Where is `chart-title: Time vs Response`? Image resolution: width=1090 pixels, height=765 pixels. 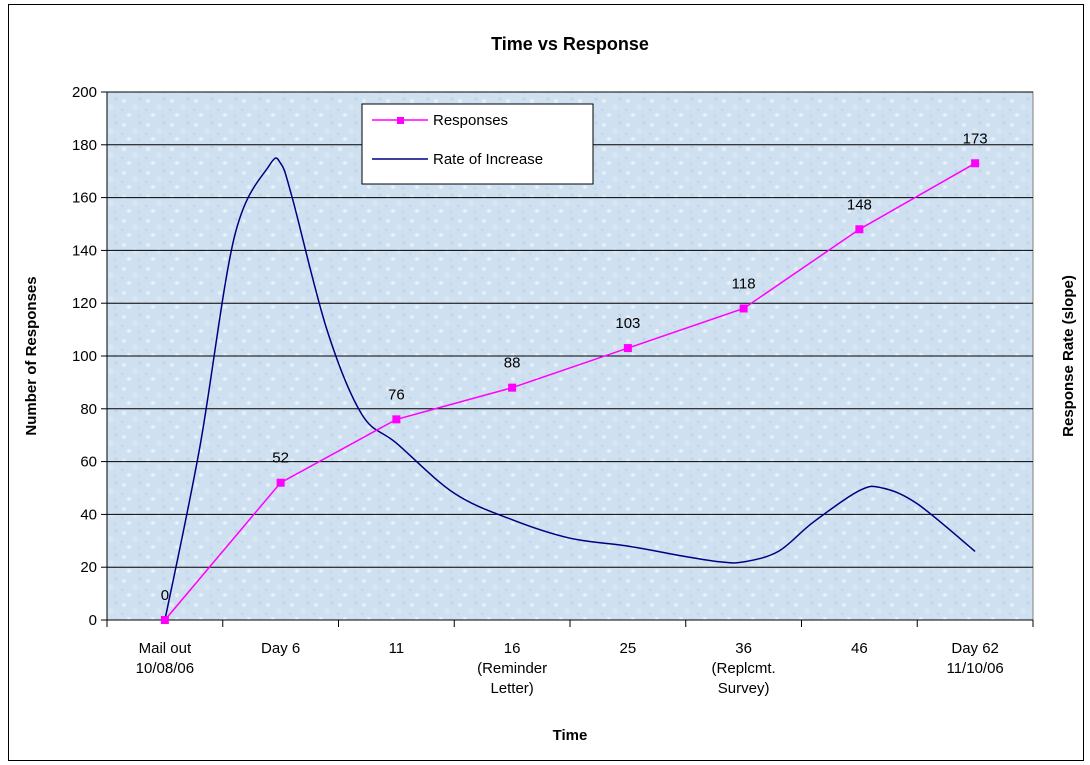 chart-title: Time vs Response is located at coordinates (570, 44).